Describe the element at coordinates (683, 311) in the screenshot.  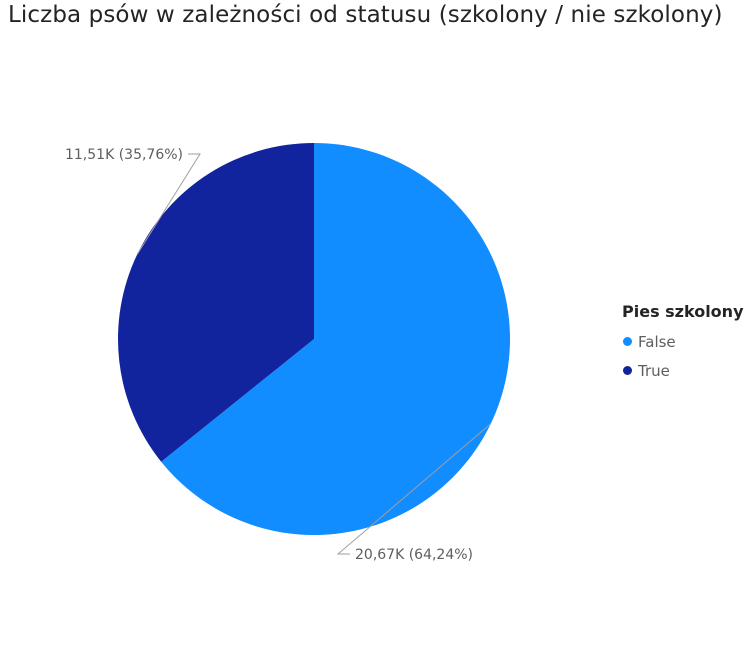
I see `legend-title: Pies szkolony` at that location.